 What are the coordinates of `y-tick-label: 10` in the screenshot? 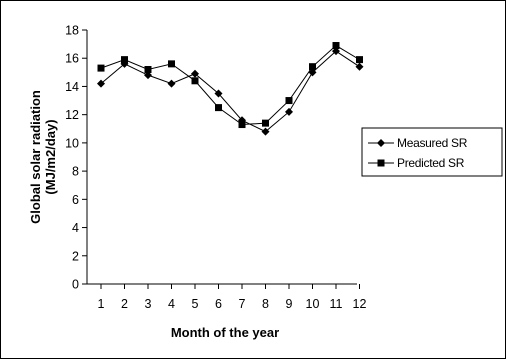 It's located at (72, 143).